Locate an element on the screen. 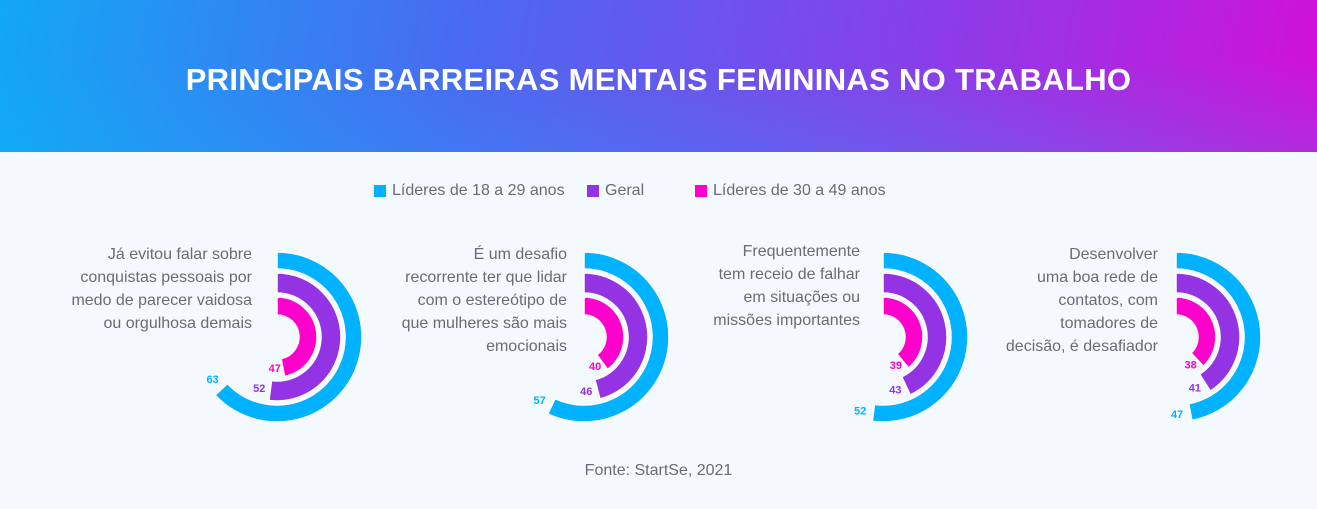 This screenshot has height=509, width=1317. source-note: Fonte: StartSe, 2021 is located at coordinates (658, 470).